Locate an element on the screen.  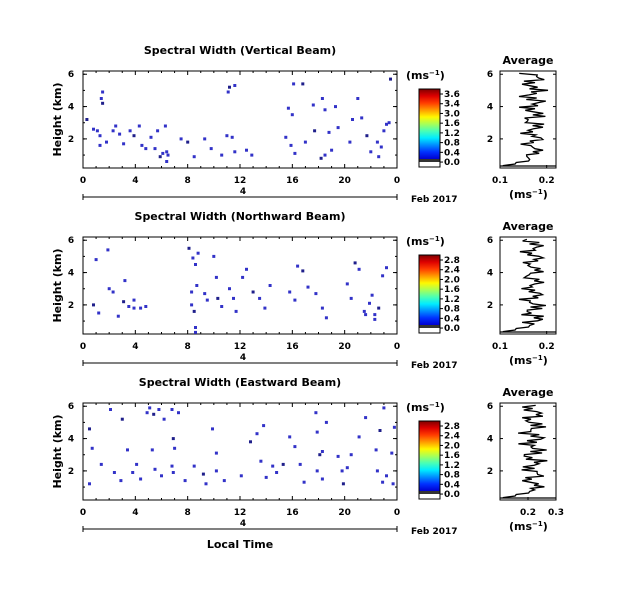
average-x-label: (ms−1) is located at coordinates (528, 360).